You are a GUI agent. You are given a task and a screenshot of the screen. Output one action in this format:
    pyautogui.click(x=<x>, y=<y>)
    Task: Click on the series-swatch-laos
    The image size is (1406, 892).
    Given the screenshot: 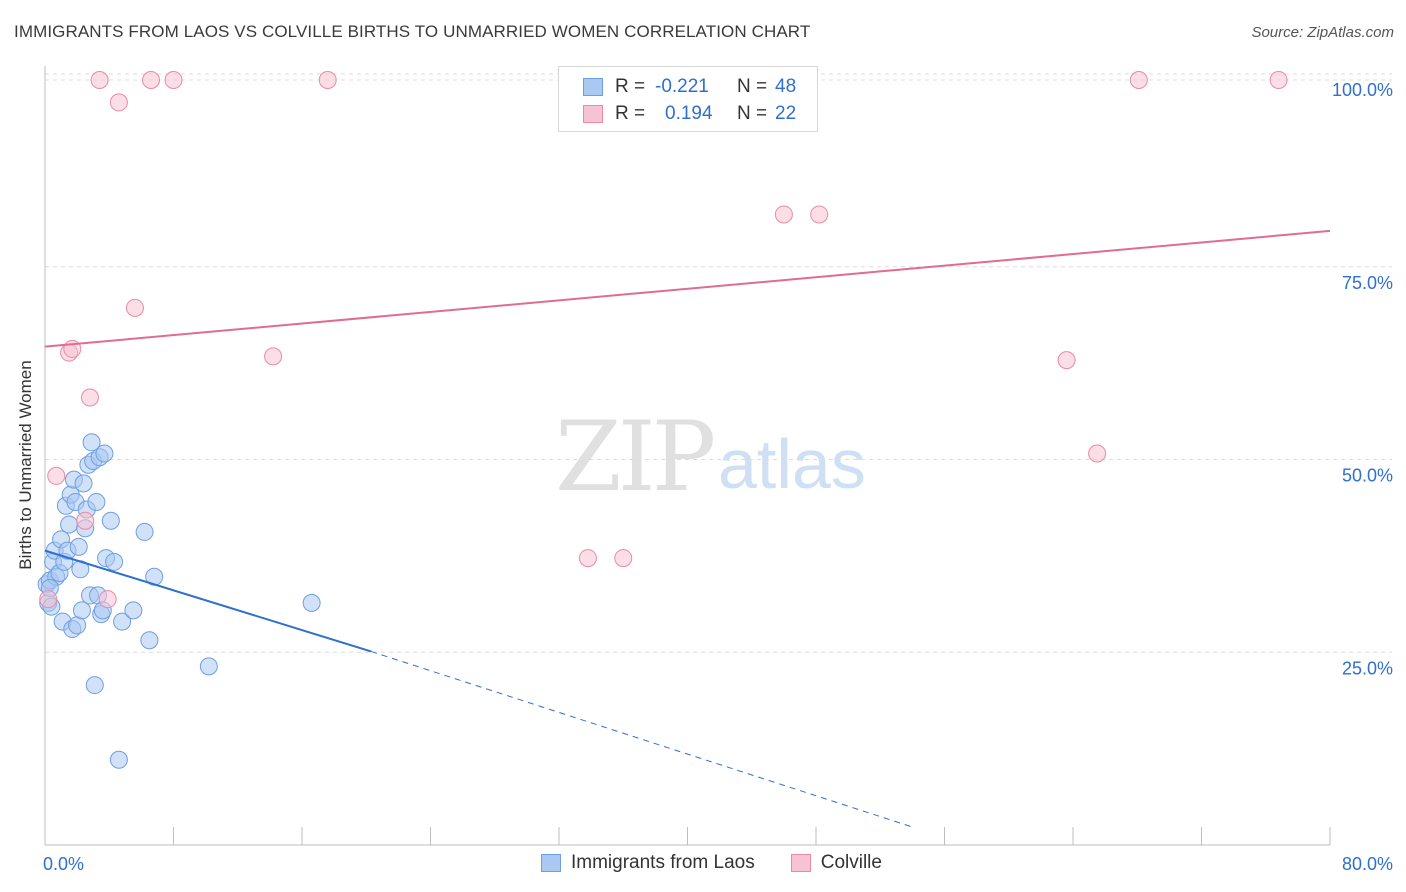 What is the action you would take?
    pyautogui.click(x=551, y=863)
    